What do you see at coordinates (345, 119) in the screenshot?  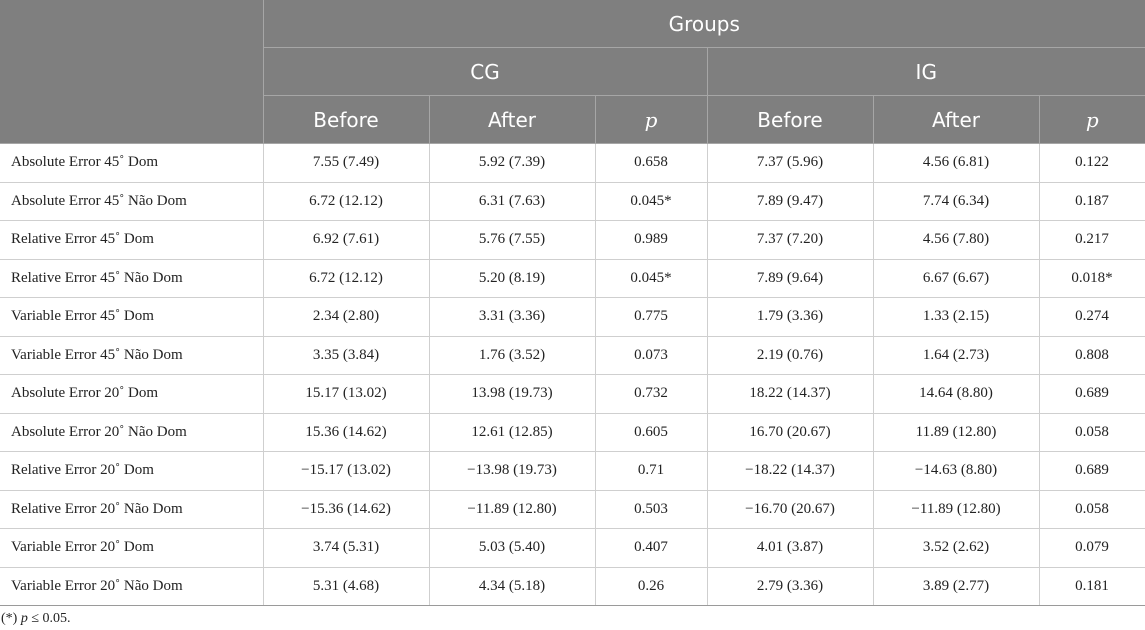 I see `header-cg-before: Before` at bounding box center [345, 119].